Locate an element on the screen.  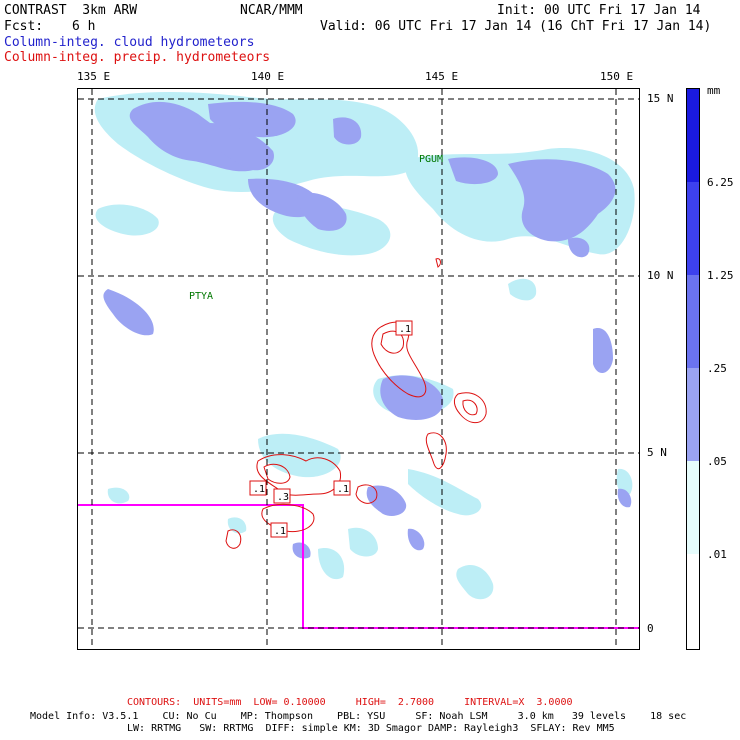
lat-label: 5 N is located at coordinates (657, 452).